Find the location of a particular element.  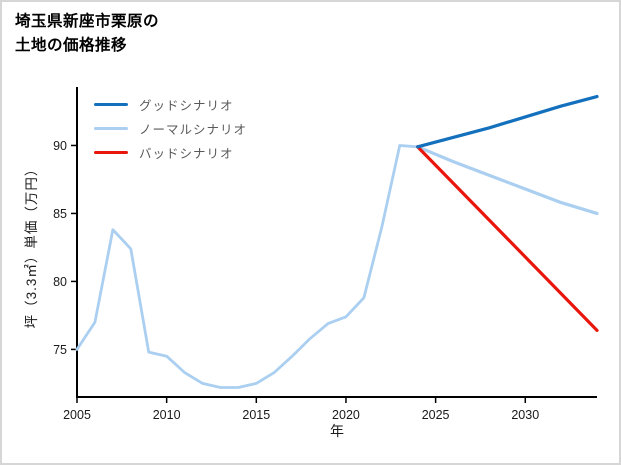

legend-label-bad: バッドシナリオ is located at coordinates (186, 153).